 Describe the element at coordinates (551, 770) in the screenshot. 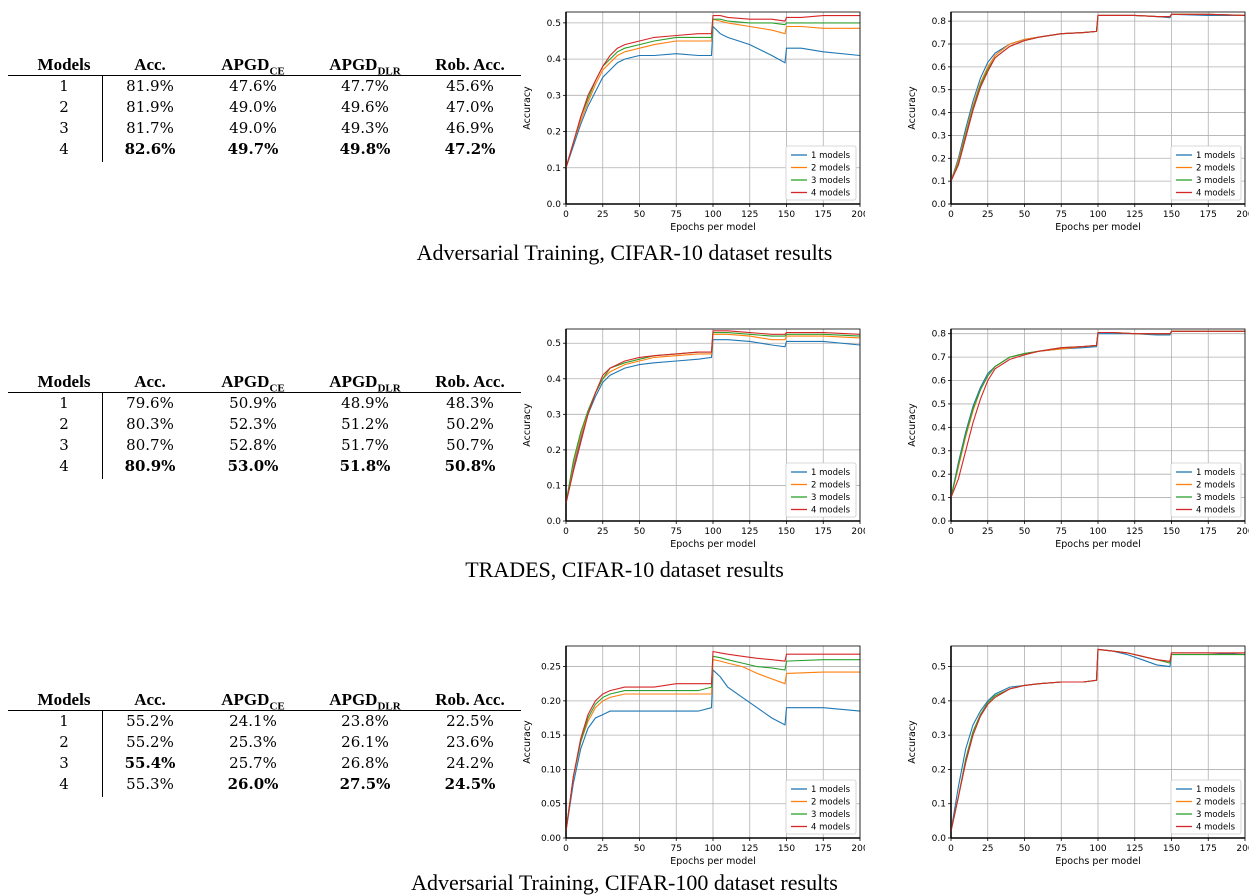

I see `y-tick-label: 0.10` at that location.